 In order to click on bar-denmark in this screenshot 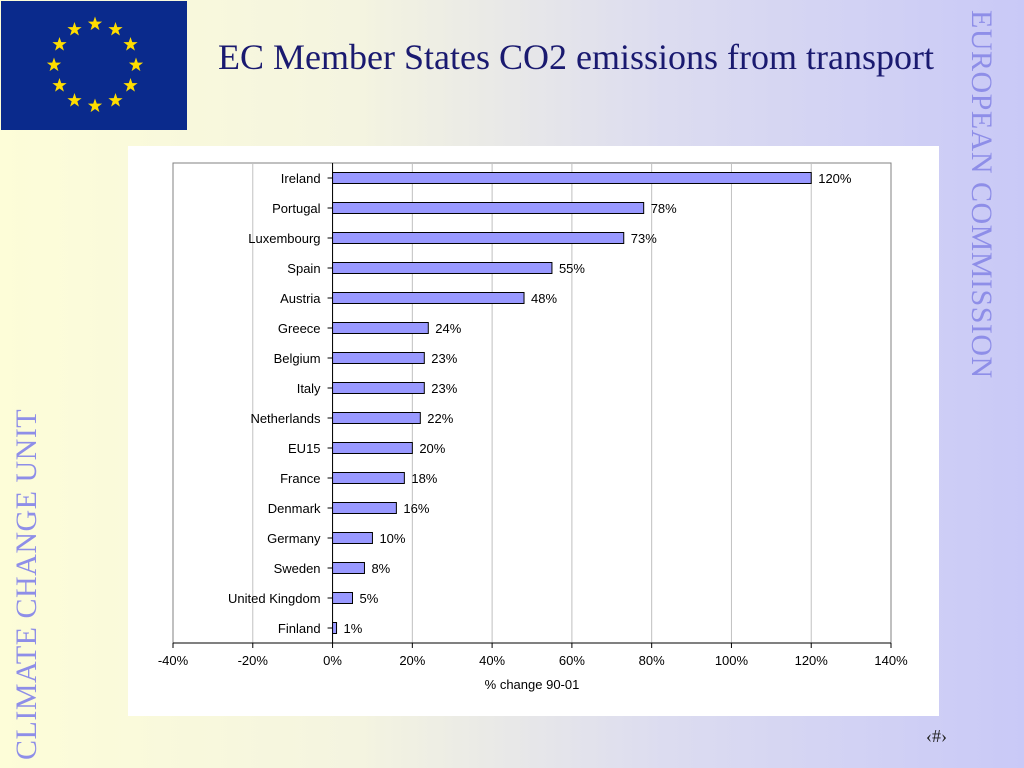, I will do `click(364, 508)`.